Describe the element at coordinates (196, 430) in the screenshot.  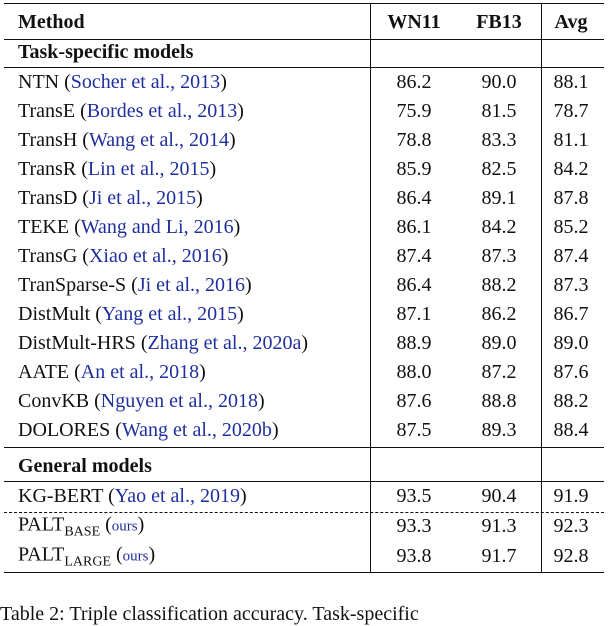
I see `citation: Wang et al., 2020b` at that location.